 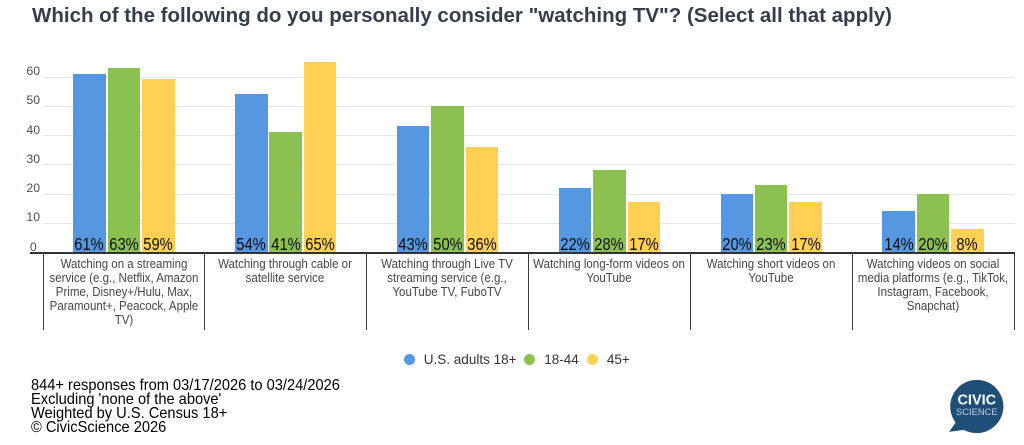 I want to click on svg-text: SCIENCE, so click(x=977, y=411).